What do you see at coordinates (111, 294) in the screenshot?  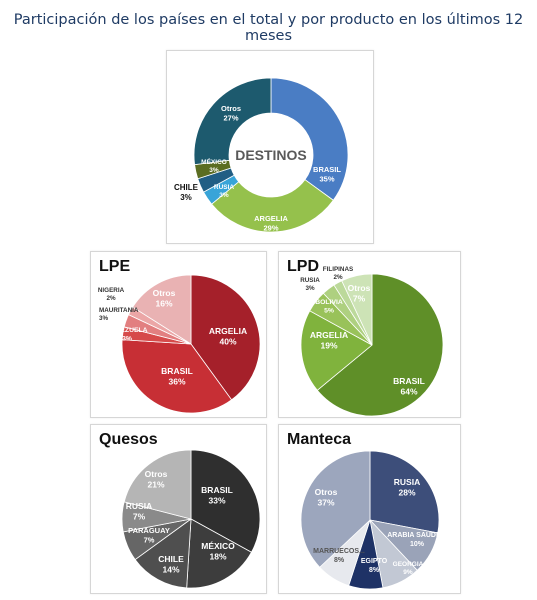 I see `lpe-label-nigeria: NIGERIA 2%` at bounding box center [111, 294].